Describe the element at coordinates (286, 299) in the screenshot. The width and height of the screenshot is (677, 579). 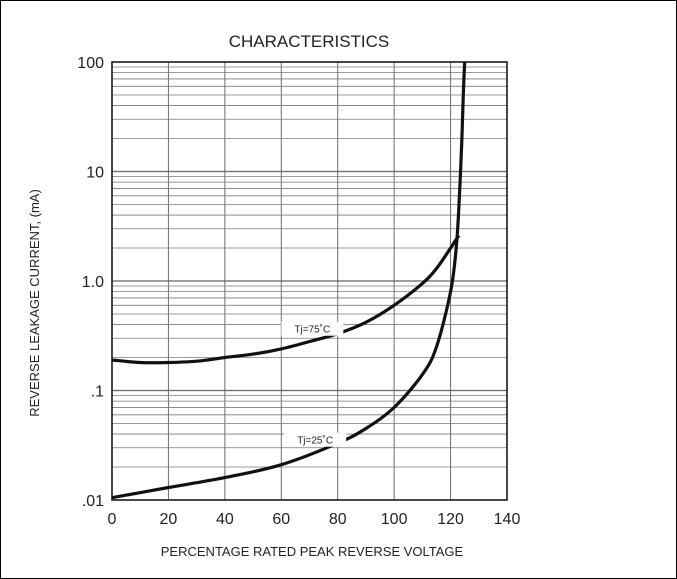
I see `curve-tj-75c` at that location.